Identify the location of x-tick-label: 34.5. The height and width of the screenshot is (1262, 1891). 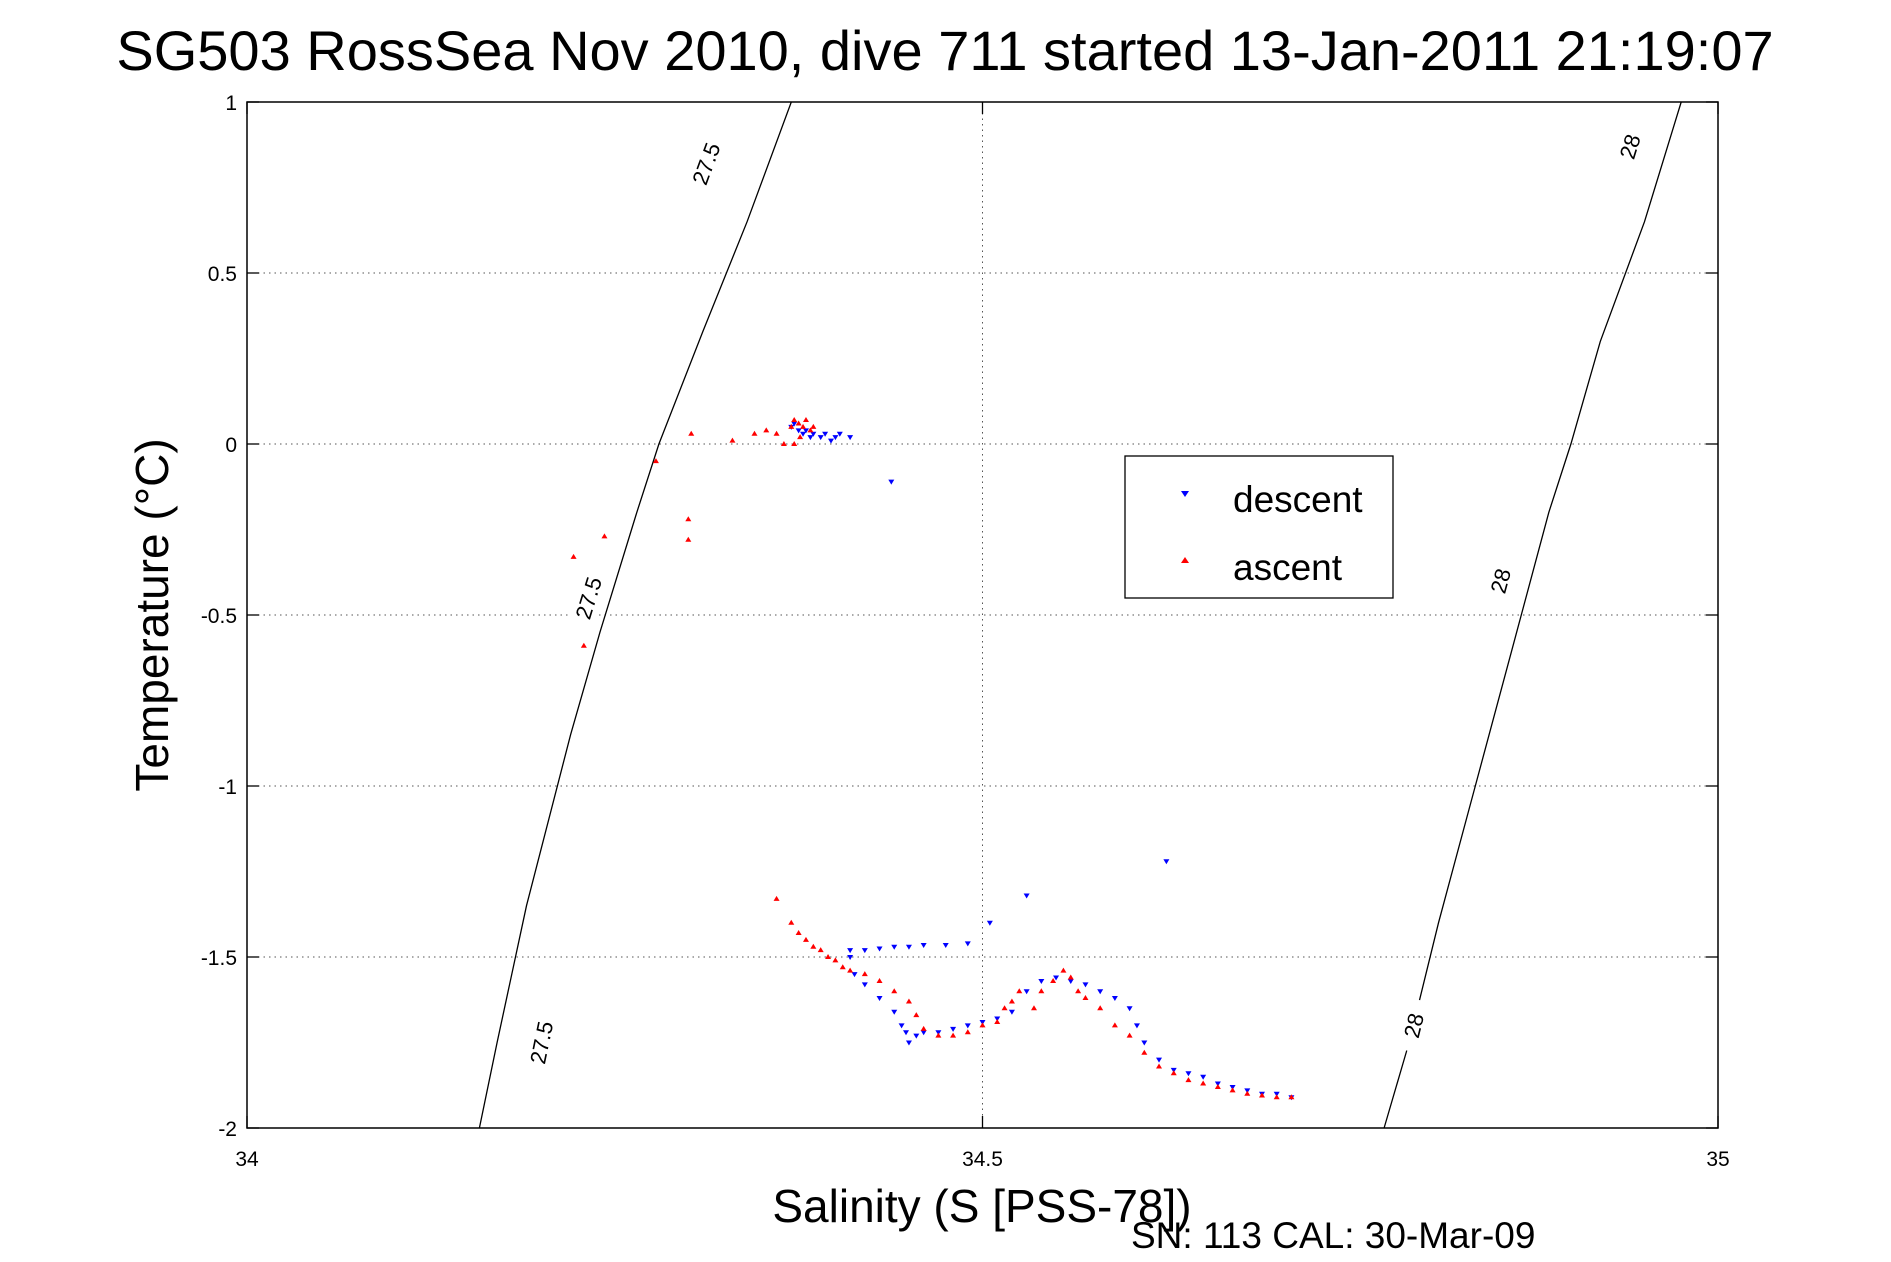
(982, 1159).